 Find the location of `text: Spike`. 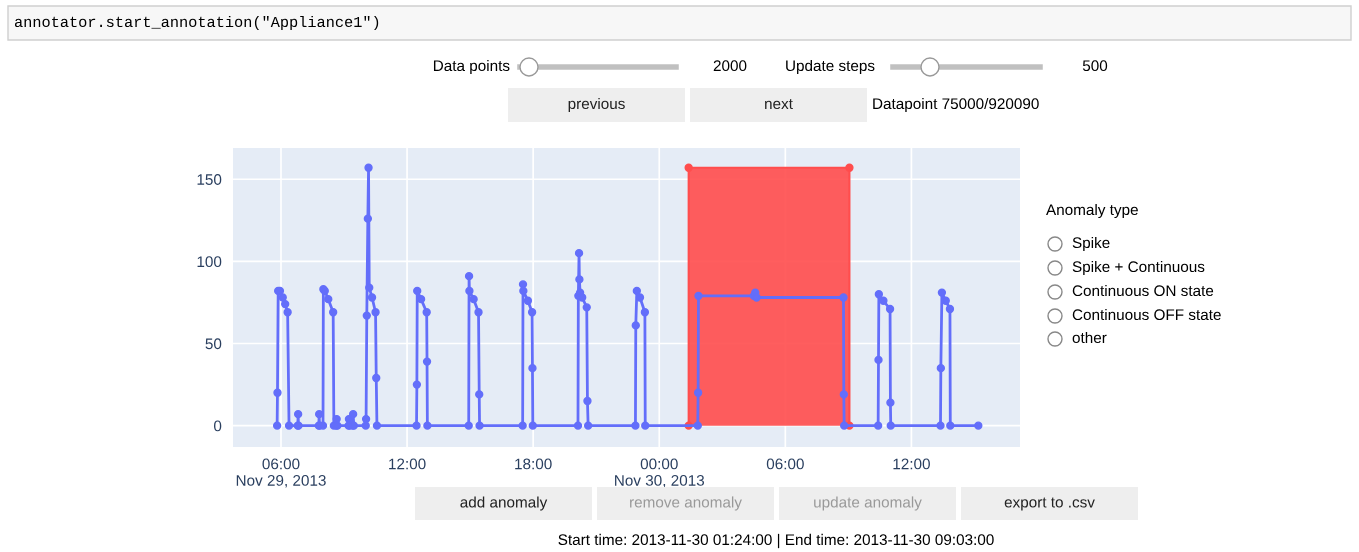

text: Spike is located at coordinates (1091, 244).